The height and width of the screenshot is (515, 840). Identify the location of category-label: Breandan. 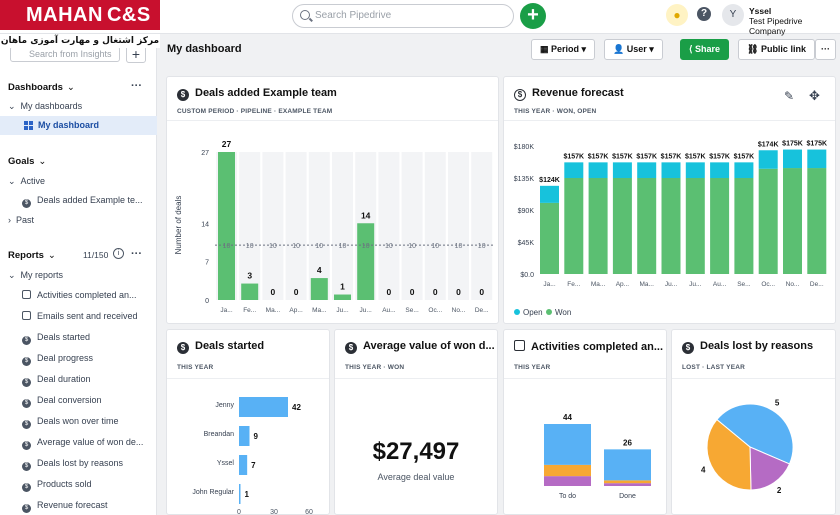
(219, 434).